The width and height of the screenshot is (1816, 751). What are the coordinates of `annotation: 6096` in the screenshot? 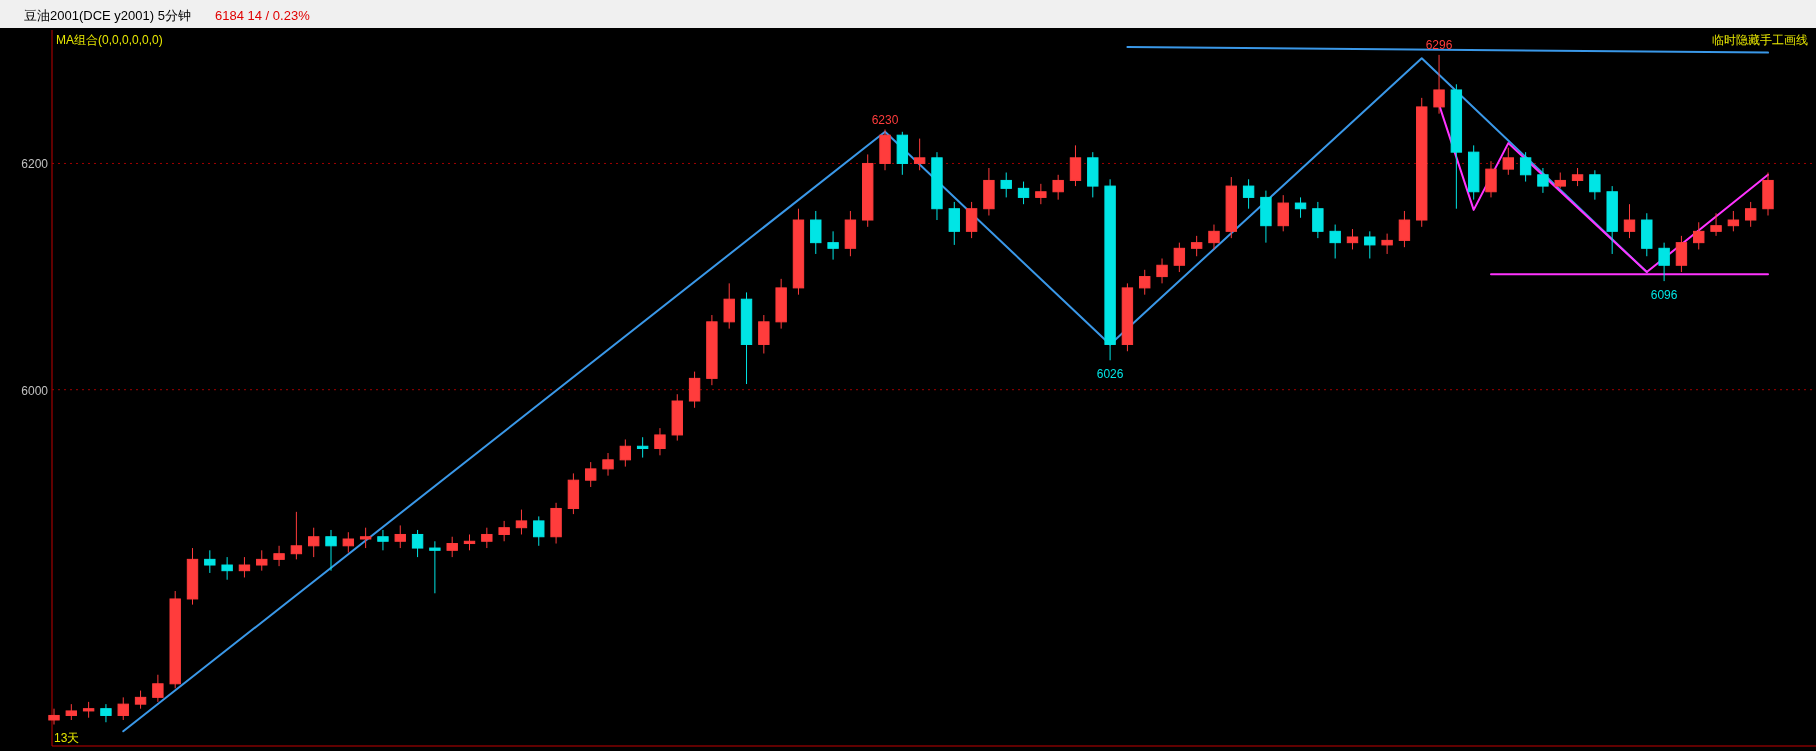 It's located at (1664, 295).